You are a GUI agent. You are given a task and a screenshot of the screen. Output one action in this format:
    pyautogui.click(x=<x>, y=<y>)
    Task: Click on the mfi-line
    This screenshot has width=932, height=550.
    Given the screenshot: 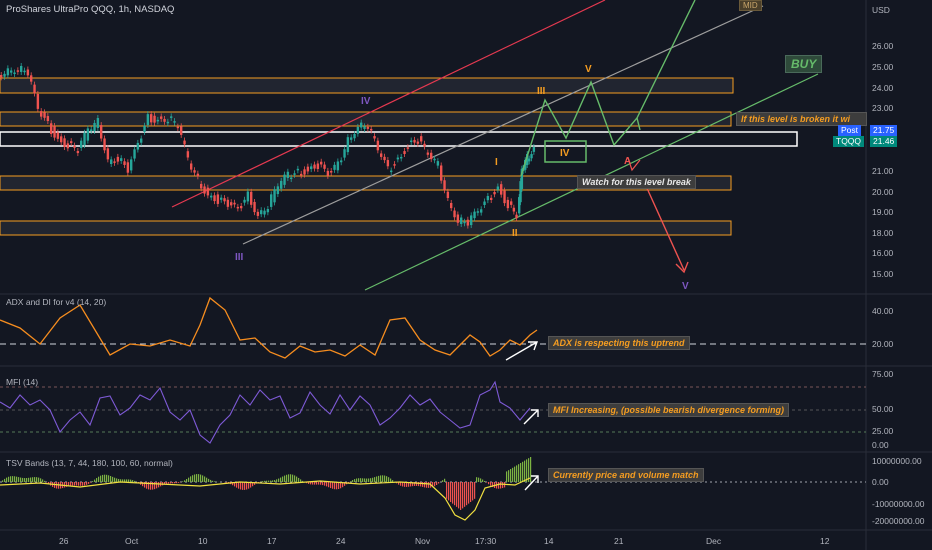 What is the action you would take?
    pyautogui.click(x=265, y=412)
    